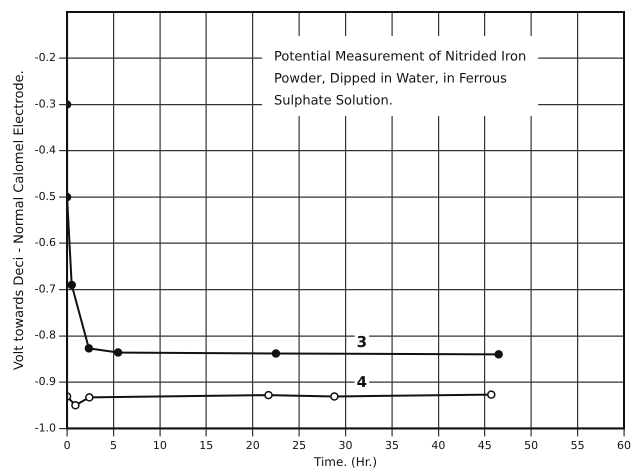 Image resolution: width=636 pixels, height=472 pixels. Describe the element at coordinates (67, 445) in the screenshot. I see `x-tick-label: 0` at that location.